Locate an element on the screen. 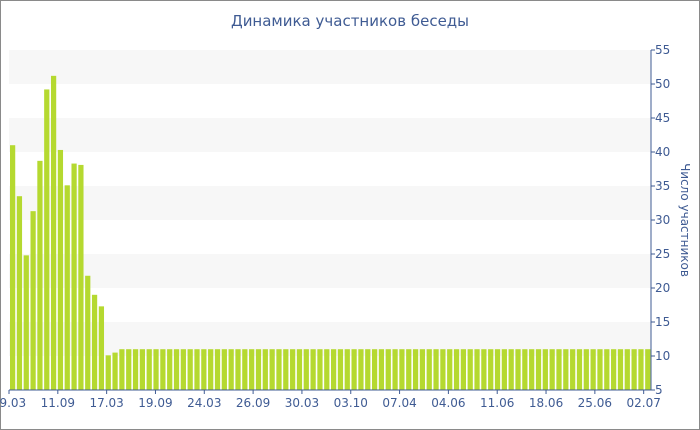 This screenshot has width=700, height=430. y-tick-label: 20 is located at coordinates (662, 288).